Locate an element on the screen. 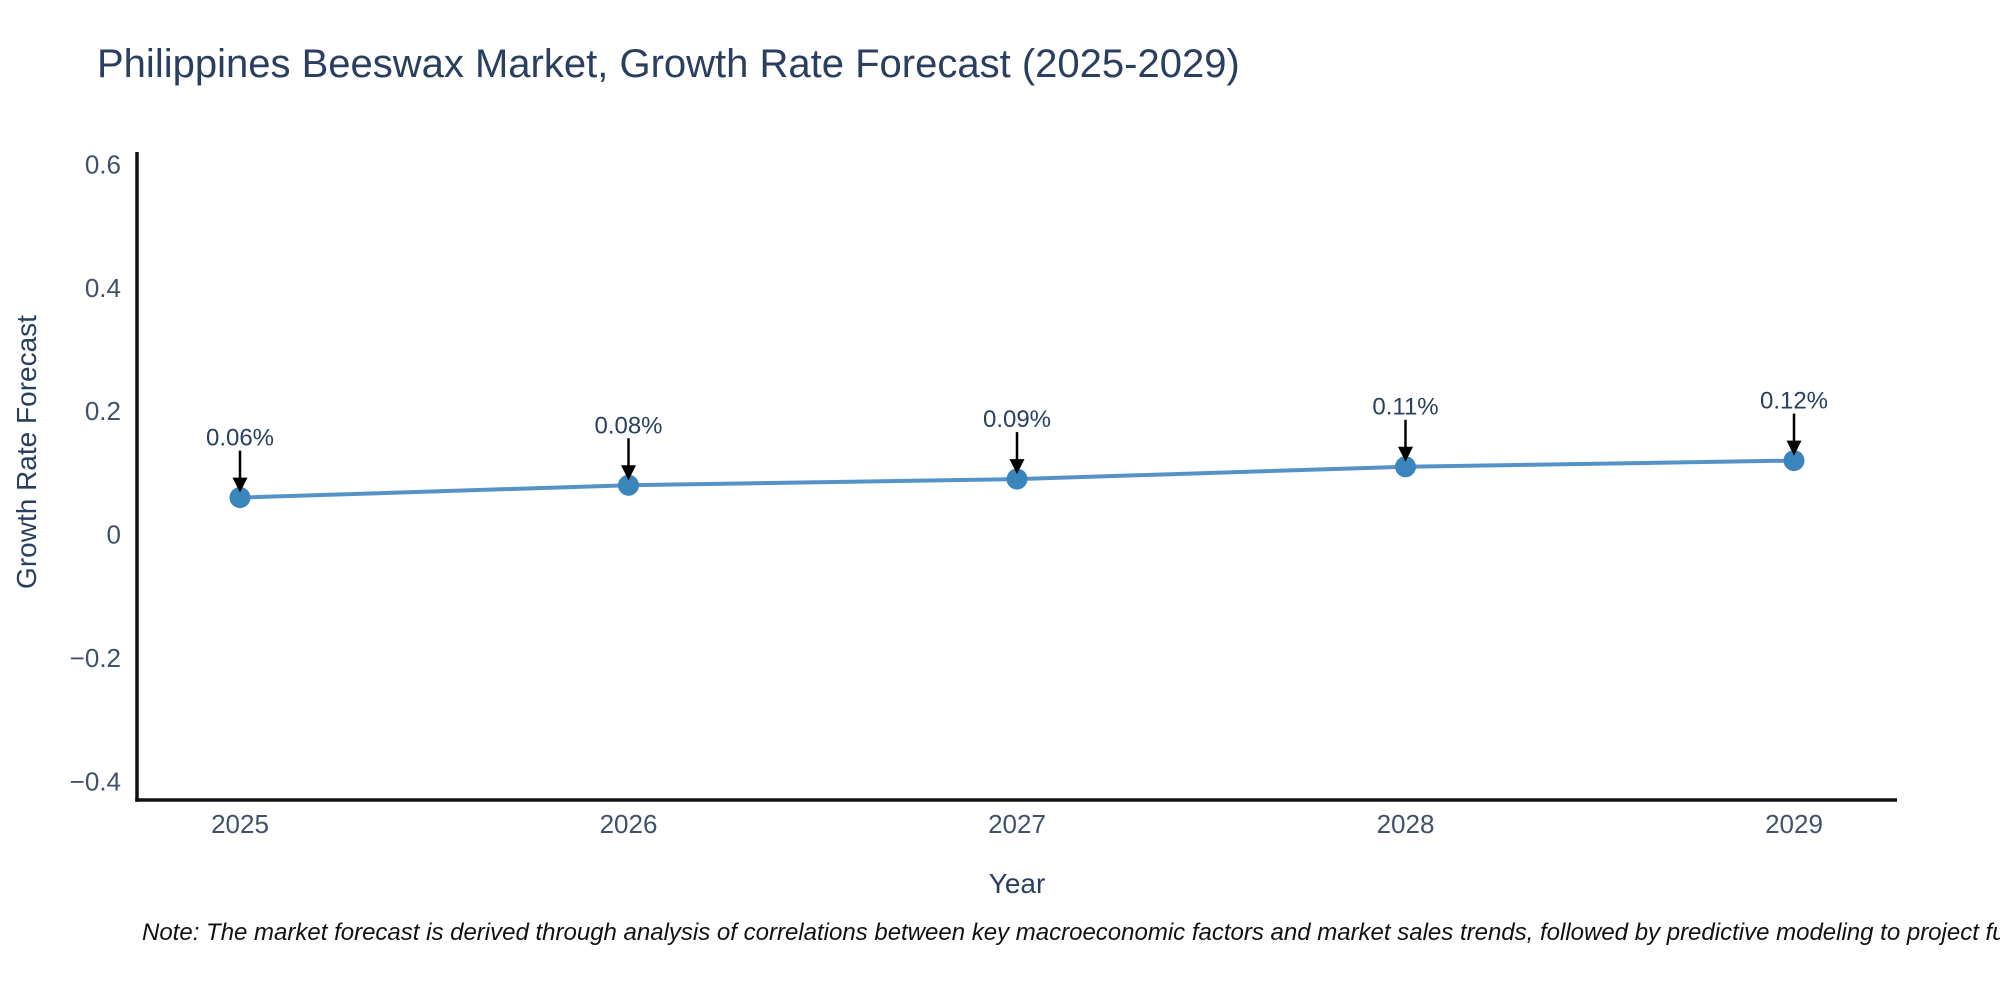 The width and height of the screenshot is (2000, 1000). y-tick-label: 0.4 is located at coordinates (103, 288).